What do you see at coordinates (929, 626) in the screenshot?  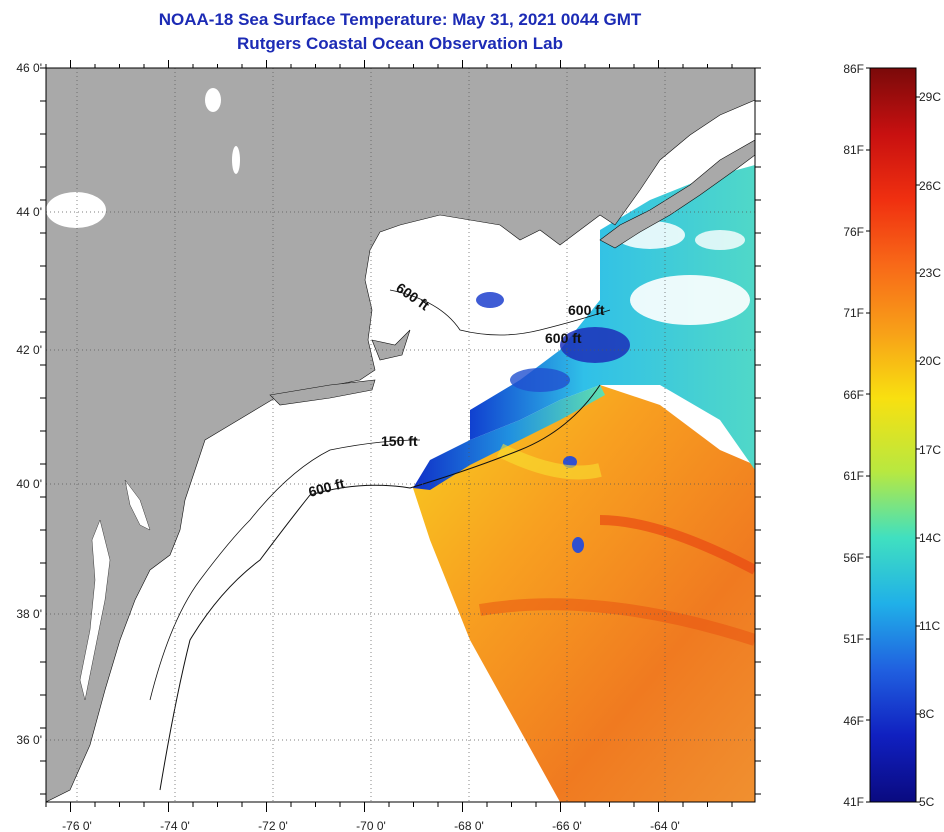 I see `colorbar-c-label: 11C` at bounding box center [929, 626].